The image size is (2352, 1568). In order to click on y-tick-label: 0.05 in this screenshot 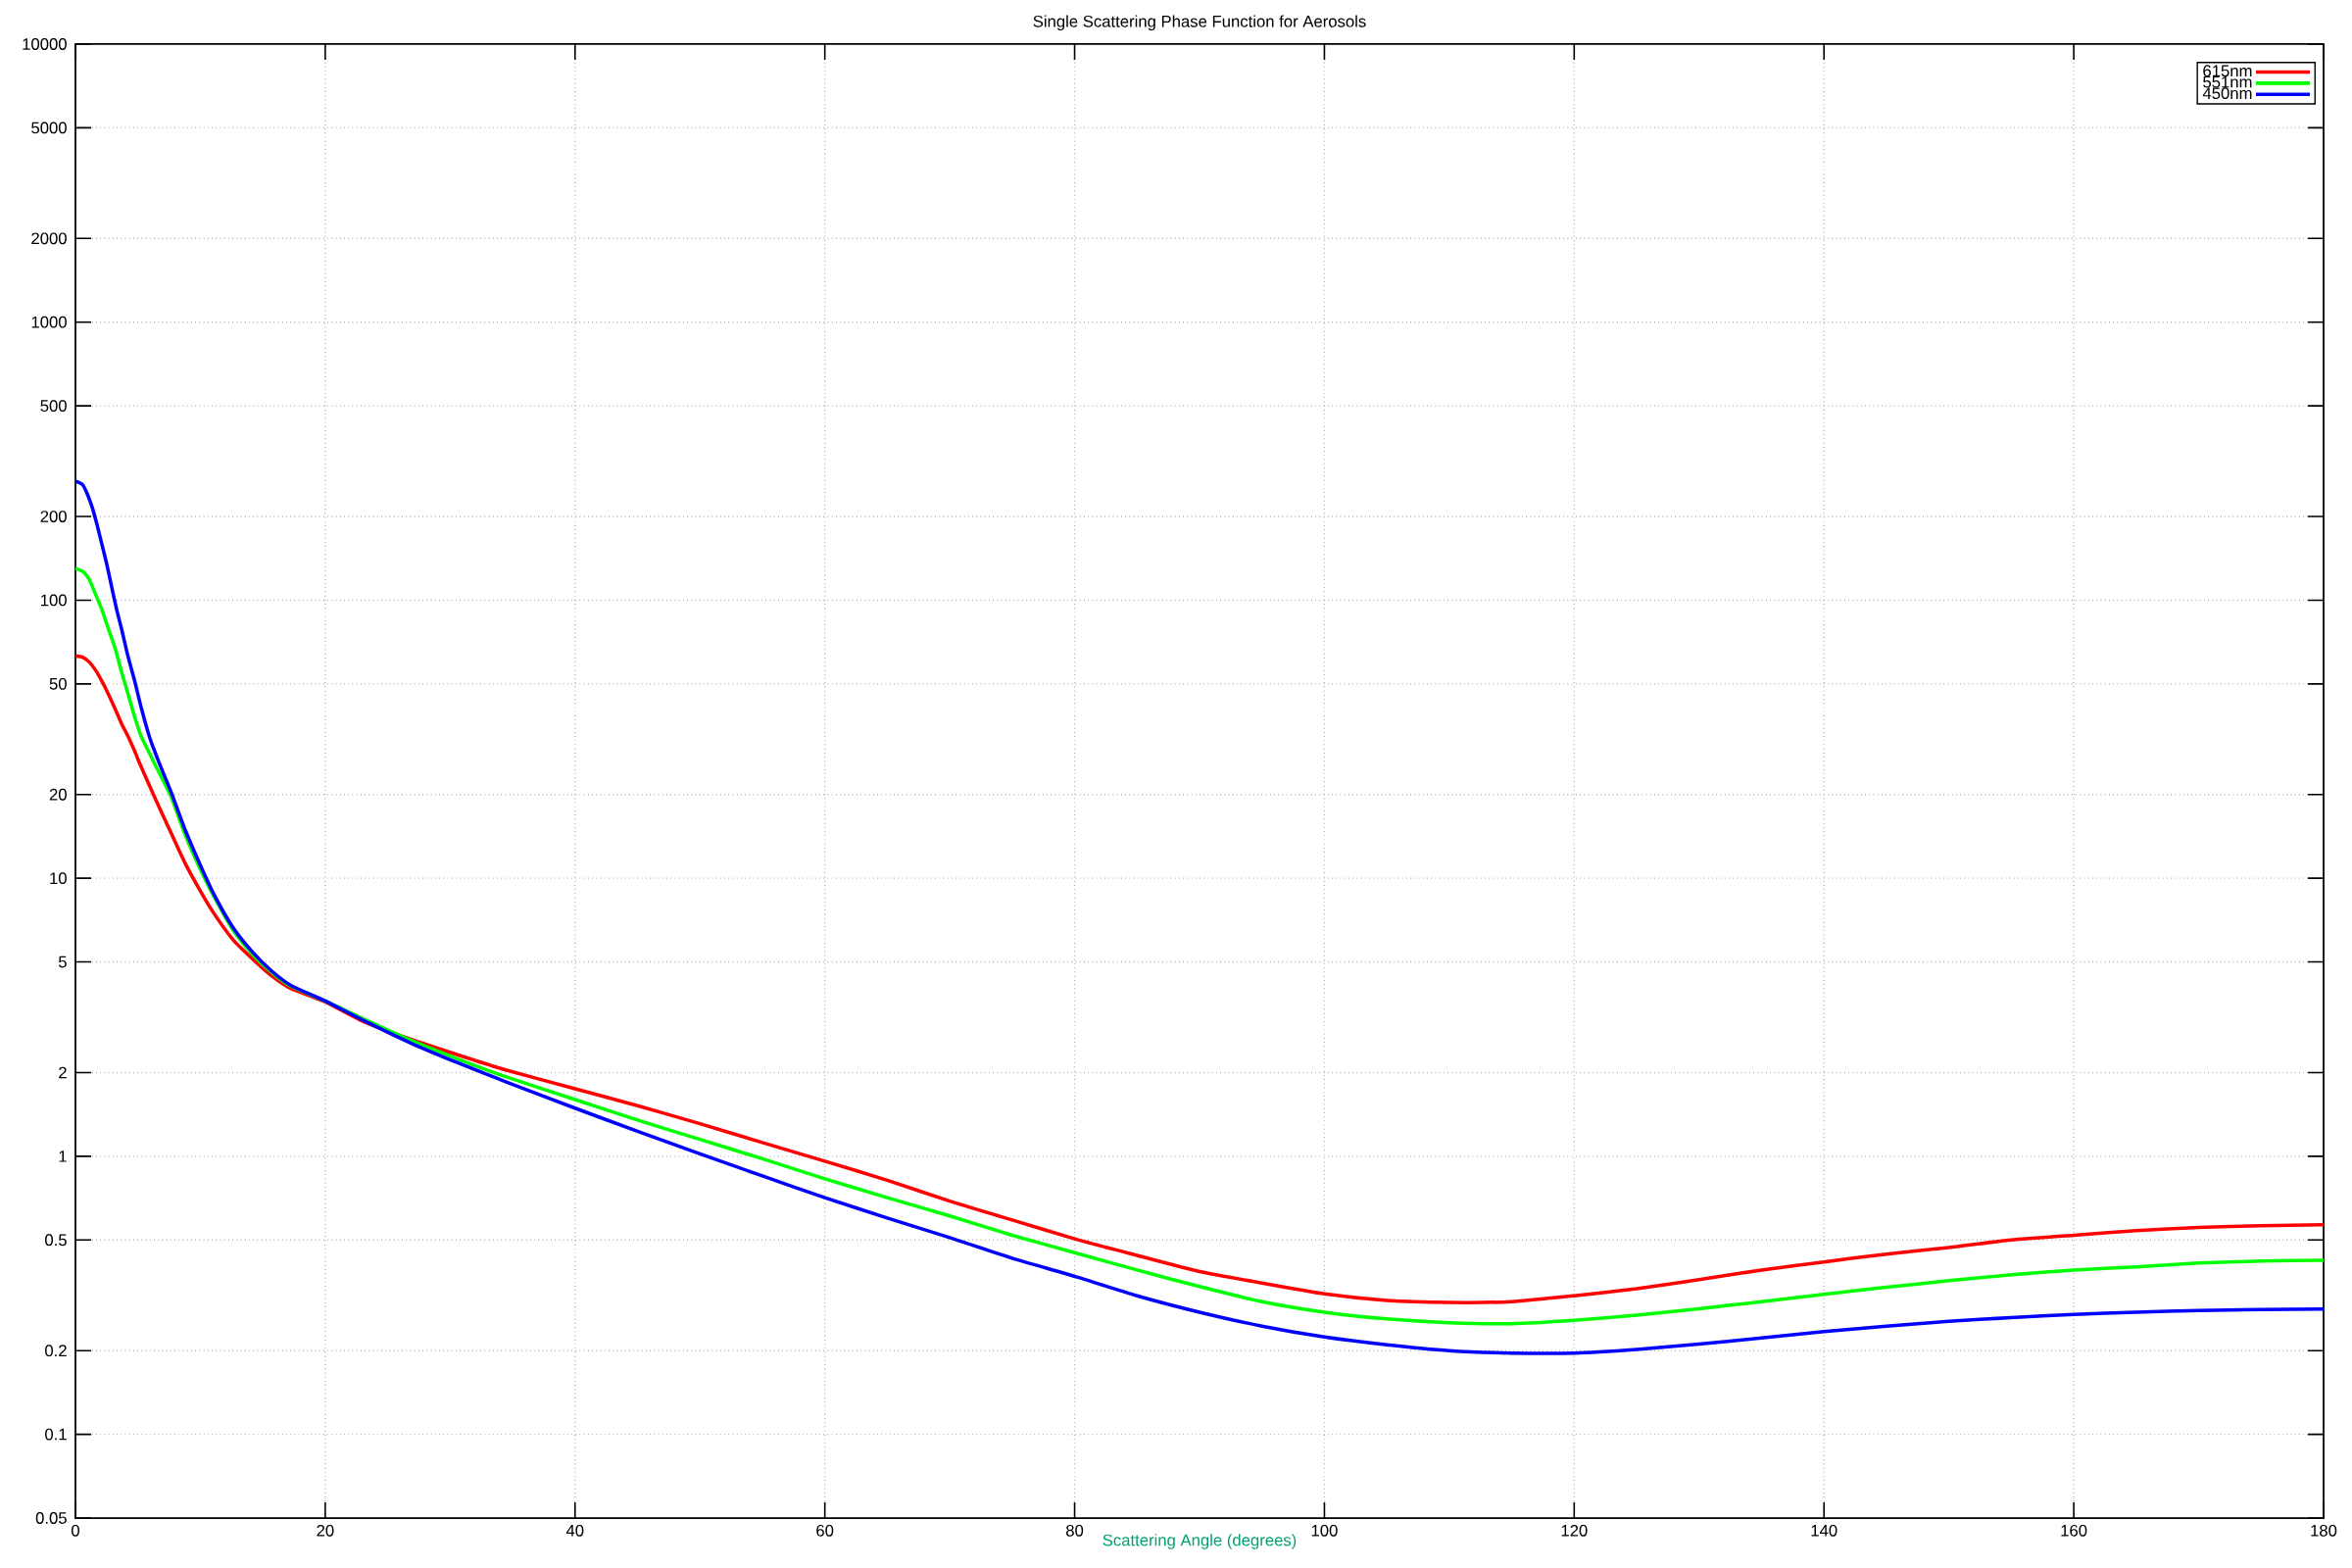, I will do `click(51, 1518)`.